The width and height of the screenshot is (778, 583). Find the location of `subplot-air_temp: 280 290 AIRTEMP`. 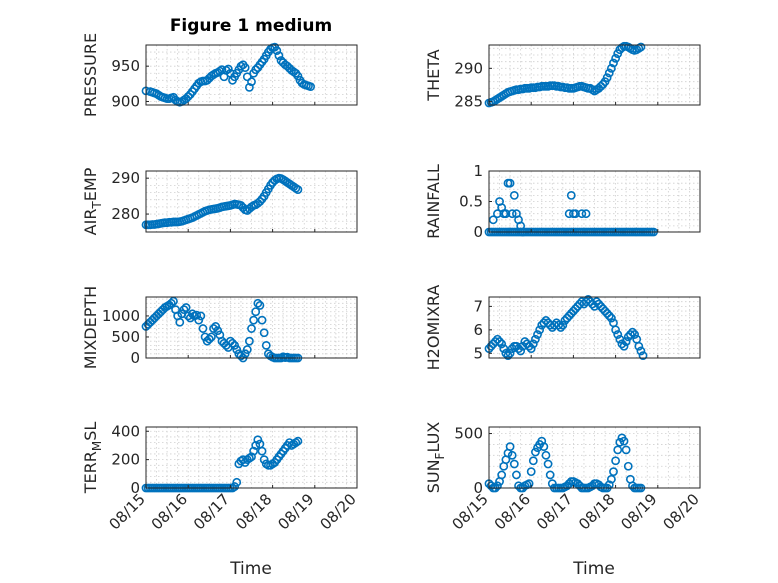

subplot-air_temp: 280 290 AIRTEMP is located at coordinates (219, 201).